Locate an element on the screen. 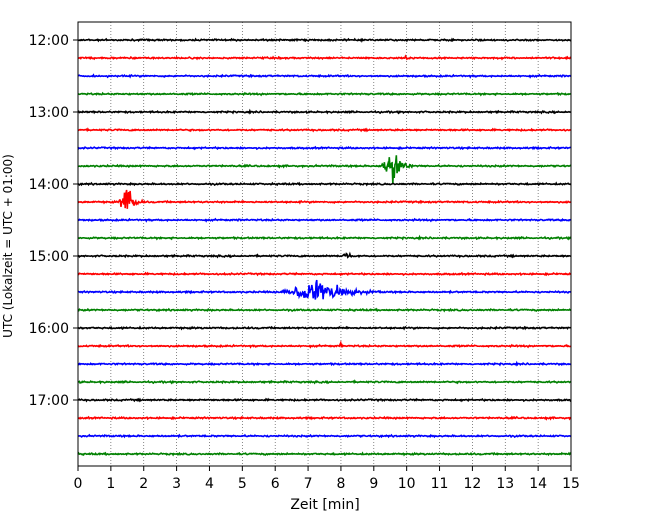 Image resolution: width=650 pixels, height=520 pixels. x-tick-label: 12 is located at coordinates (472, 484).